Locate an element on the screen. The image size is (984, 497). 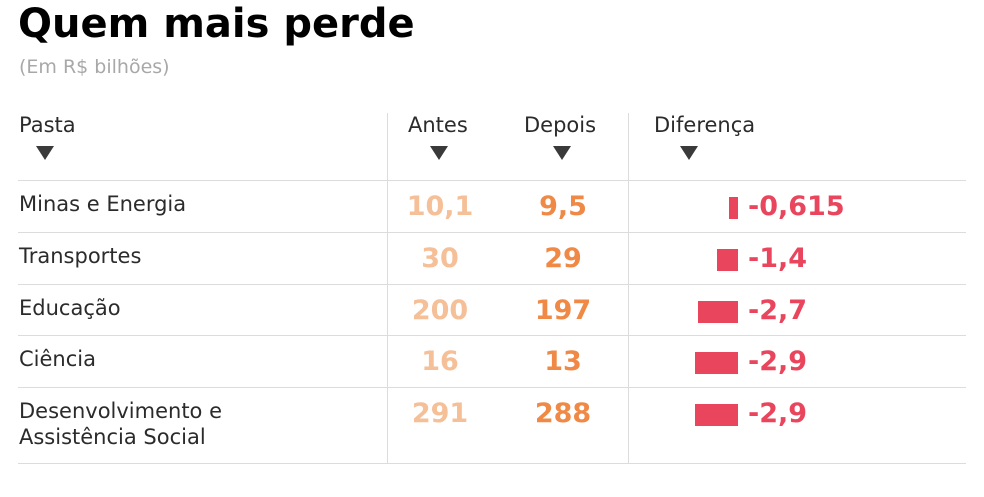
depois-value: 288 is located at coordinates (563, 413).